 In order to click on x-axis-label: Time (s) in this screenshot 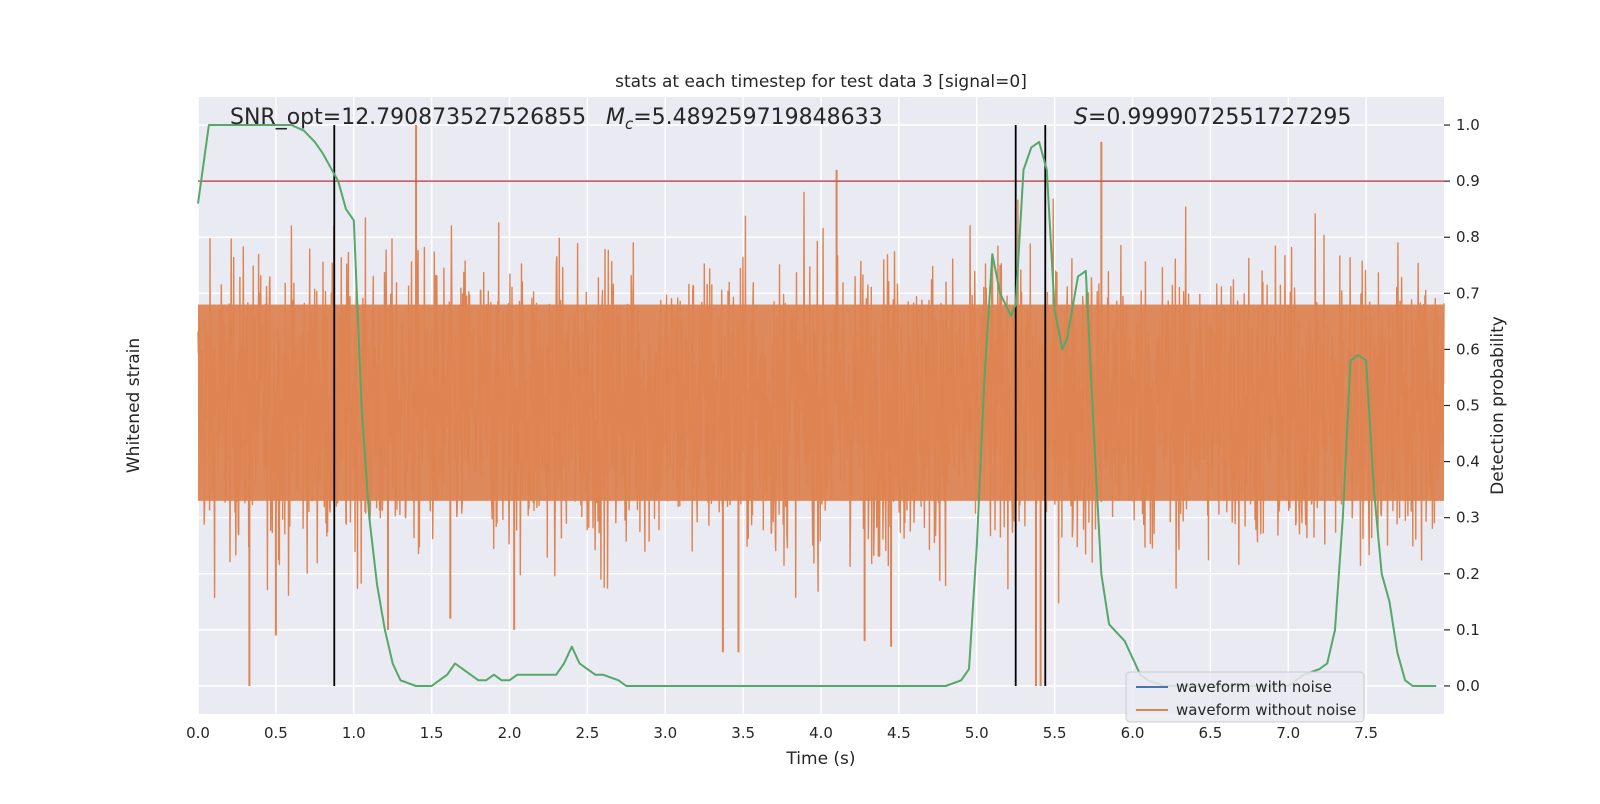, I will do `click(820, 759)`.